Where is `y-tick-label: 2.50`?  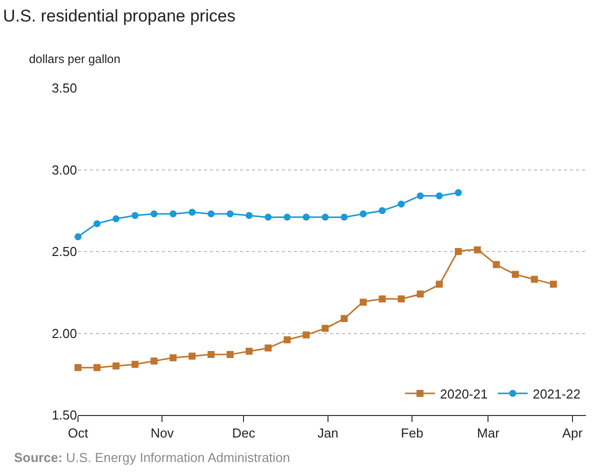 y-tick-label: 2.50 is located at coordinates (64, 252).